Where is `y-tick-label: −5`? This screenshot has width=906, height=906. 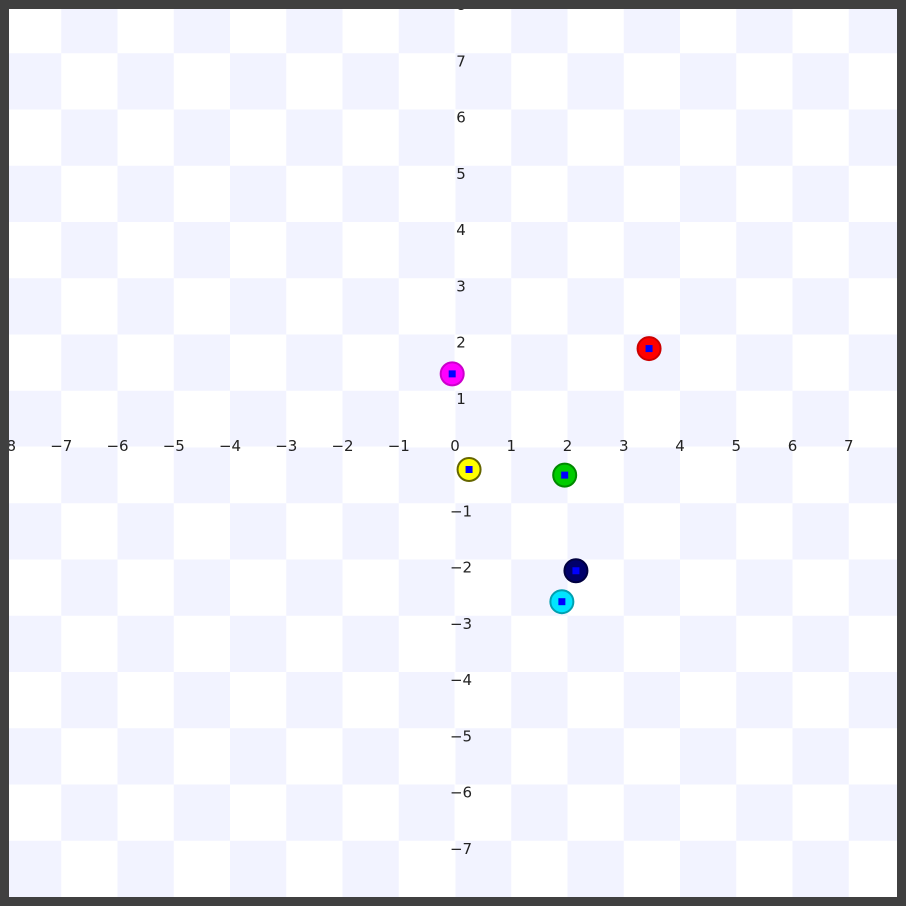
y-tick-label: −5 is located at coordinates (461, 736).